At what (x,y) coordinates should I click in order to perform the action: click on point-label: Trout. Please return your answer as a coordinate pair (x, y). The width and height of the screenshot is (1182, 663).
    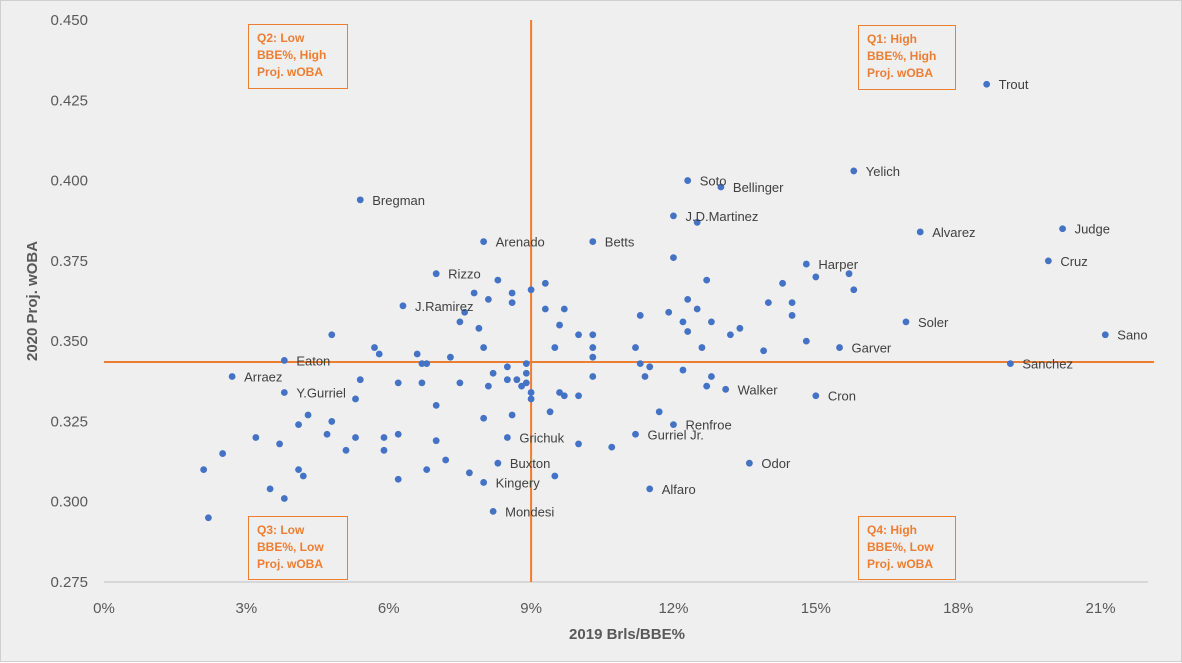
    Looking at the image, I should click on (1014, 84).